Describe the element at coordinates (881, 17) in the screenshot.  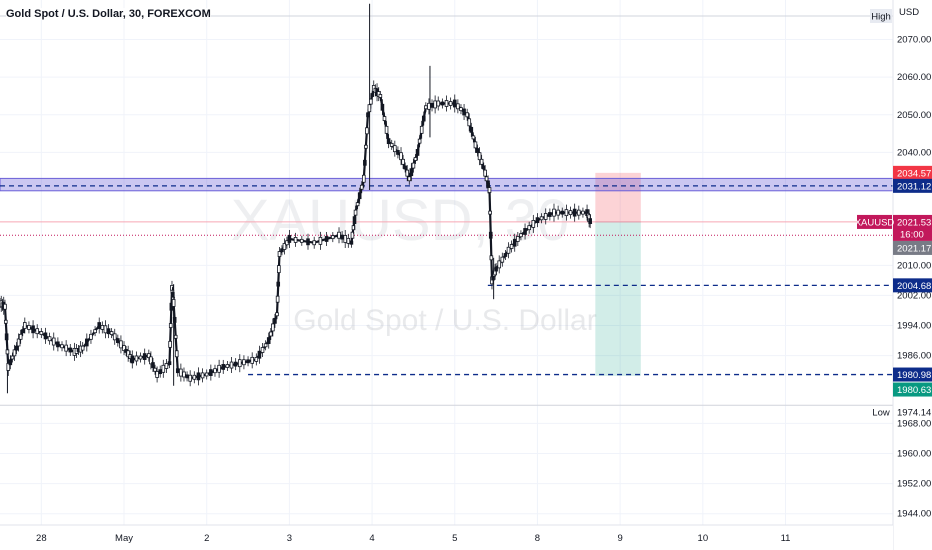
I see `high-label: High` at that location.